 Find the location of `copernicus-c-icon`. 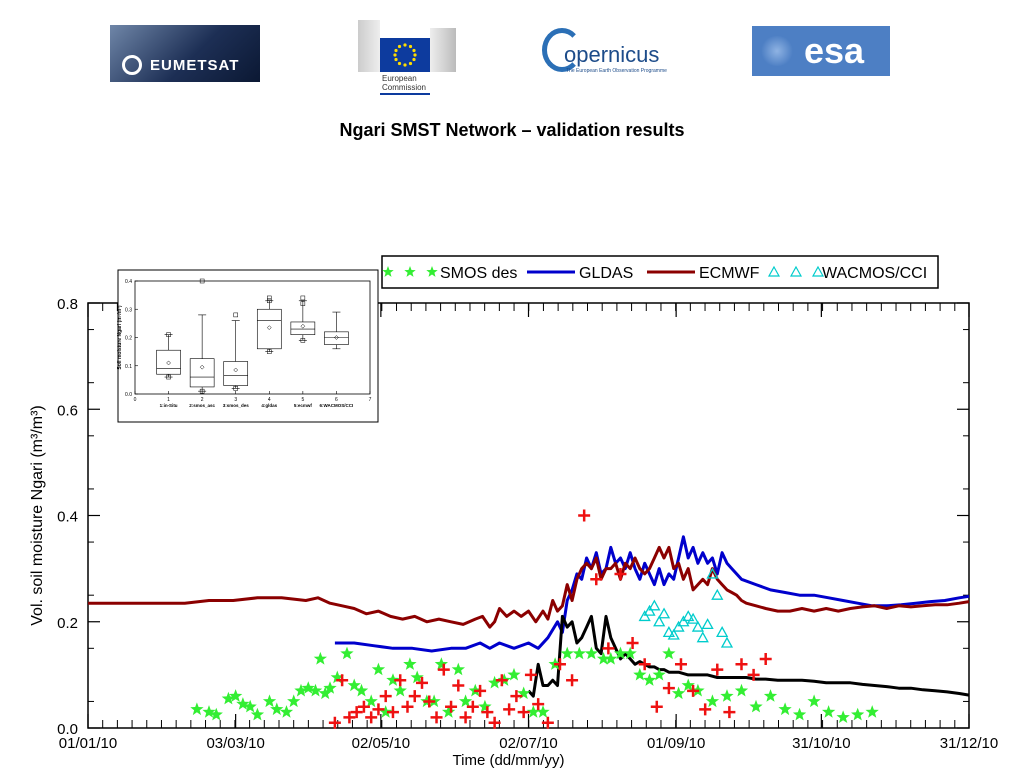

copernicus-c-icon is located at coordinates (562, 50).